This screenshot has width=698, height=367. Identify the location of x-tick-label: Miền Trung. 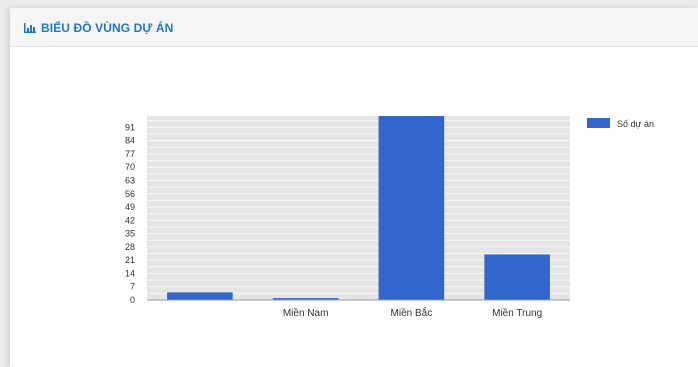
(517, 313).